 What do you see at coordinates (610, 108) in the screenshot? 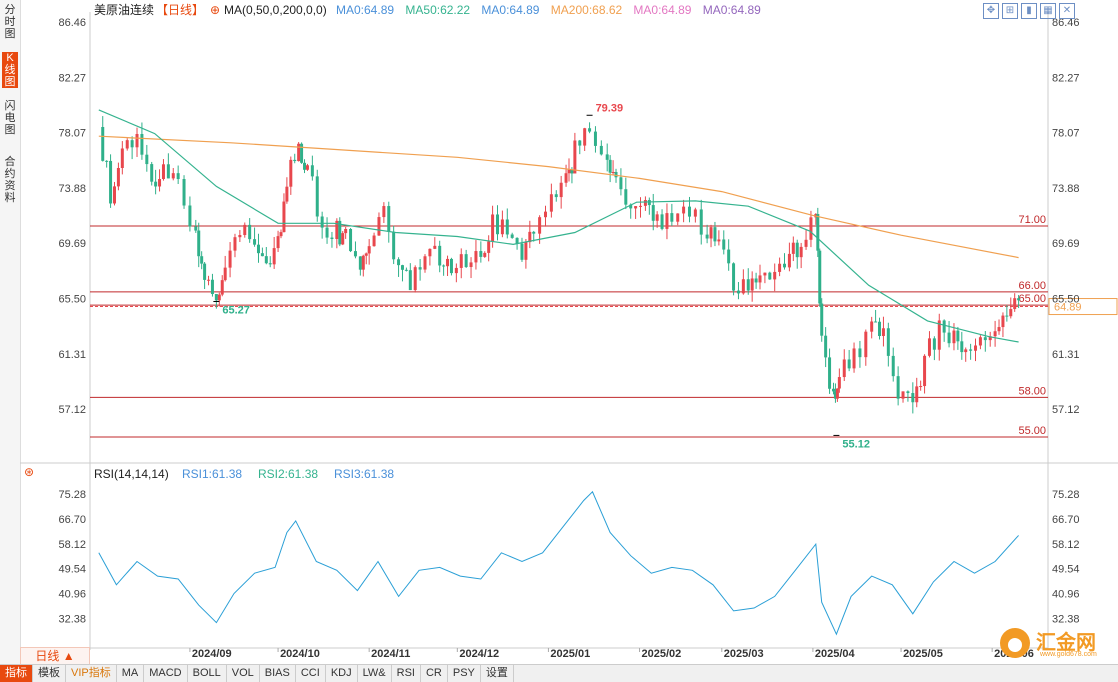
I see `extreme-label: 79.39` at bounding box center [610, 108].